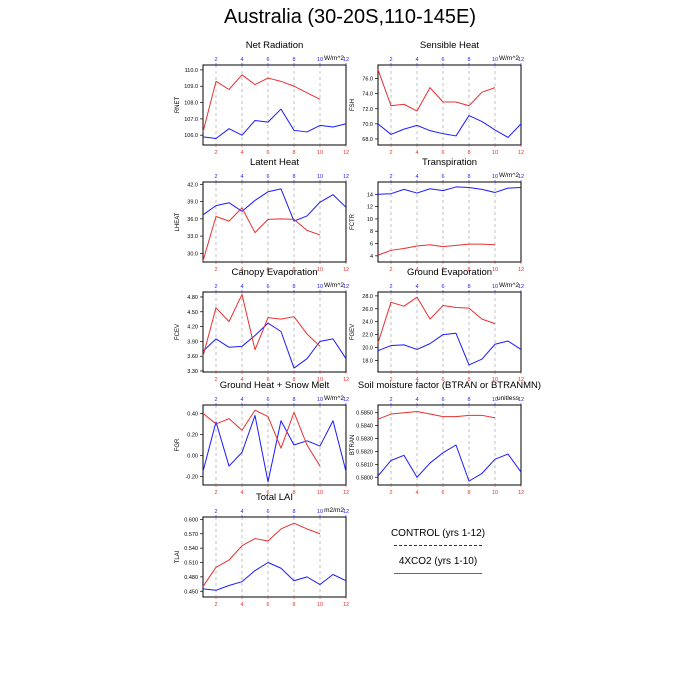 The width and height of the screenshot is (700, 700). What do you see at coordinates (364, 414) in the screenshot?
I see `y-tick-label: 0.5850` at bounding box center [364, 414].